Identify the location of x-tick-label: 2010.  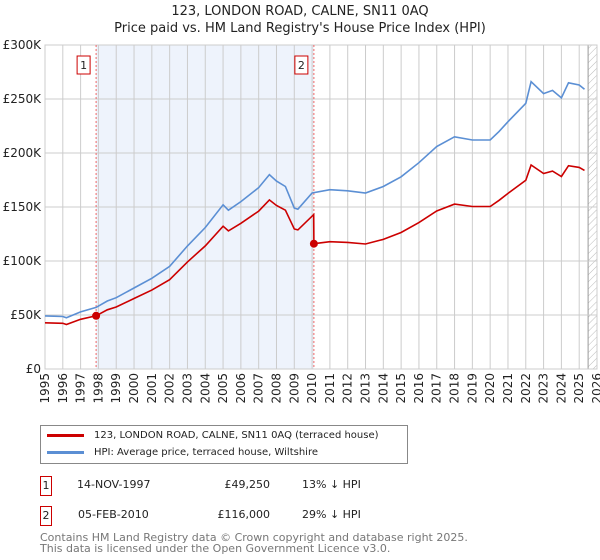
(312, 388).